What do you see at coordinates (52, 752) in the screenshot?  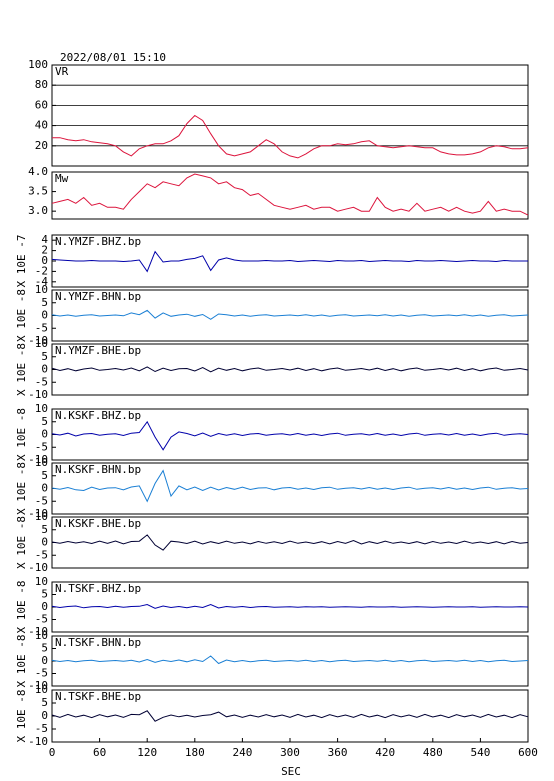 I see `x-tick-label: 0` at bounding box center [52, 752].